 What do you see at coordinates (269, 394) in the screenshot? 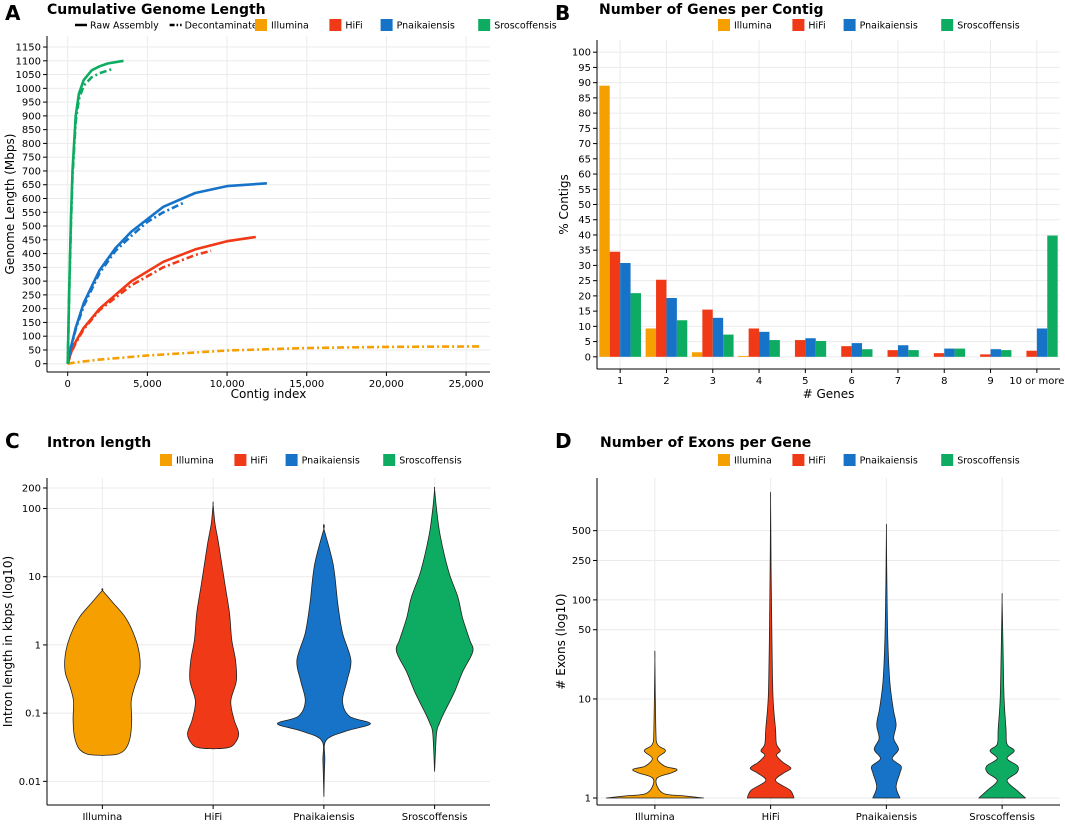
I see `x-axis-label: Contig index` at bounding box center [269, 394].